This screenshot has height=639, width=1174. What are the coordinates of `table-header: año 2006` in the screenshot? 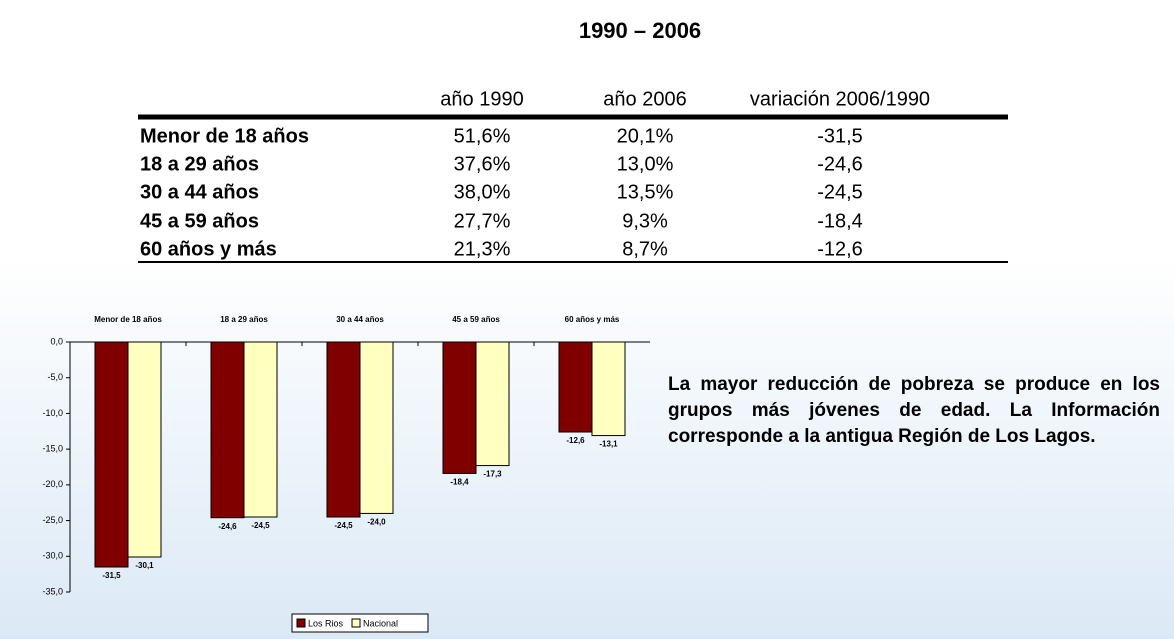 It's located at (644, 99).